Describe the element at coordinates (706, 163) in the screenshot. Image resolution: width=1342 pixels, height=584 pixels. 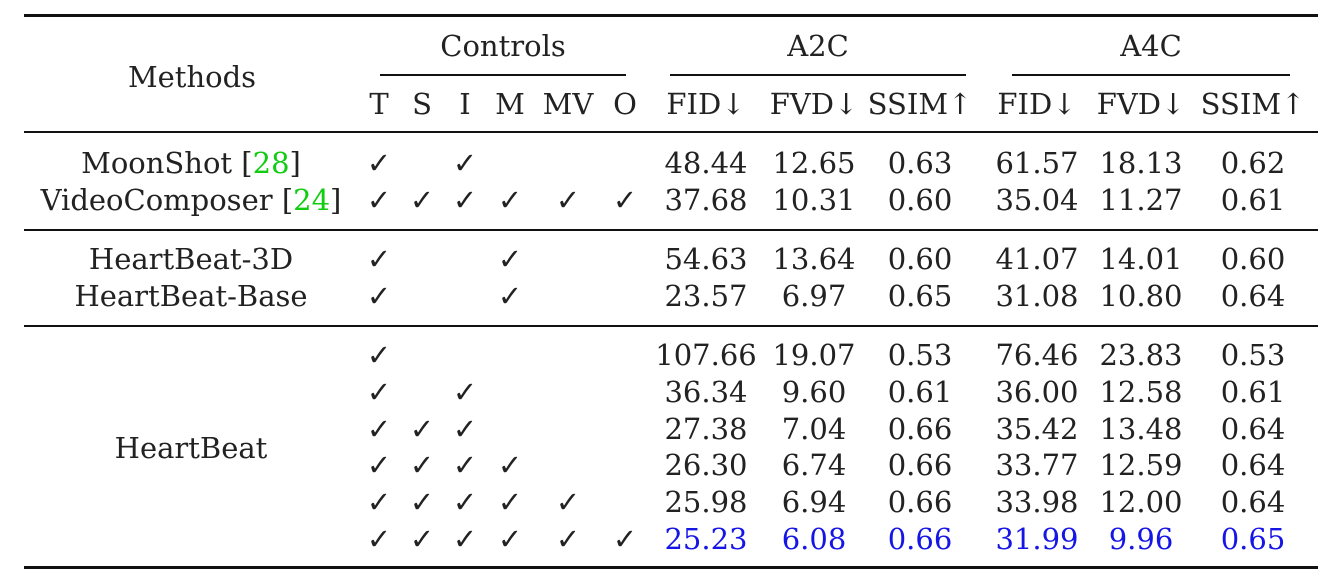
I see `metric-value: 48.44` at that location.